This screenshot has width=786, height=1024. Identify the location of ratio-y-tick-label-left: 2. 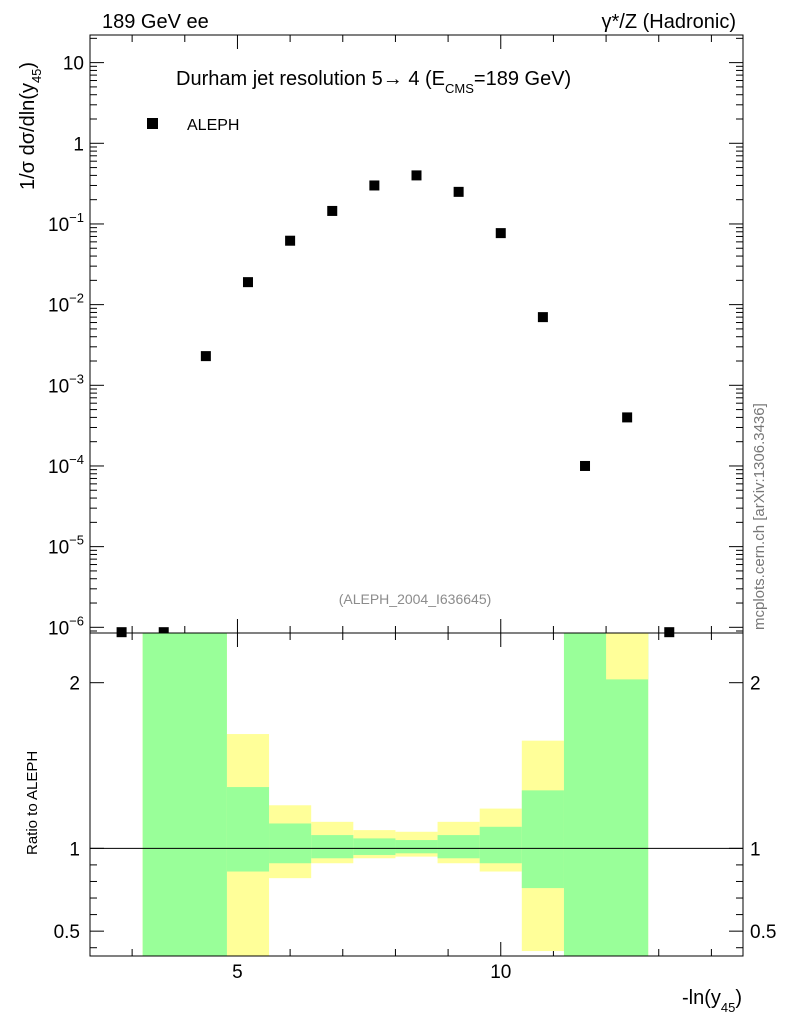
(74, 684).